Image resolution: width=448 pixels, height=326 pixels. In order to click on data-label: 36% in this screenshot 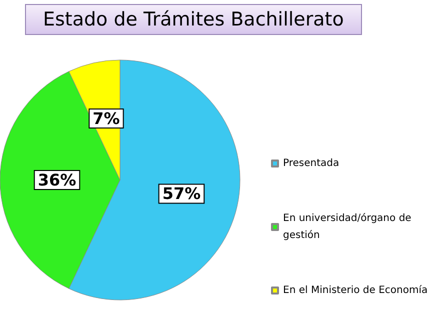, I will do `click(57, 180)`.